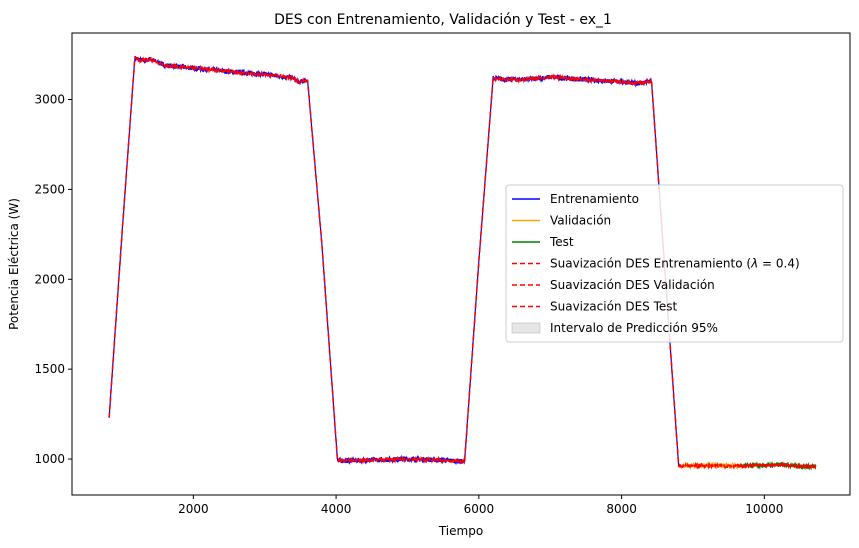 This screenshot has width=859, height=548. I want to click on x-tick-label: 2000, so click(193, 509).